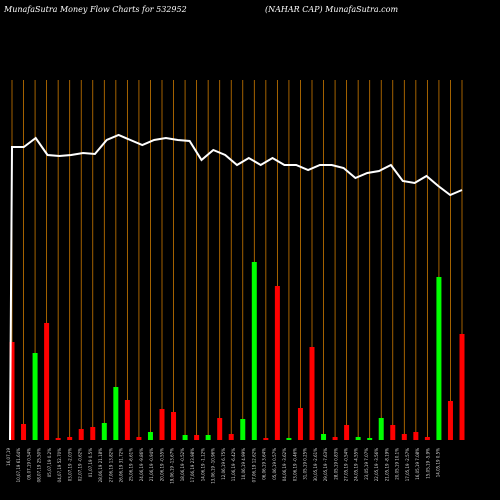 This screenshot has width=500, height=500. I want to click on x-tick-label: 21,06,19 -0.94%, so click(151, 464).